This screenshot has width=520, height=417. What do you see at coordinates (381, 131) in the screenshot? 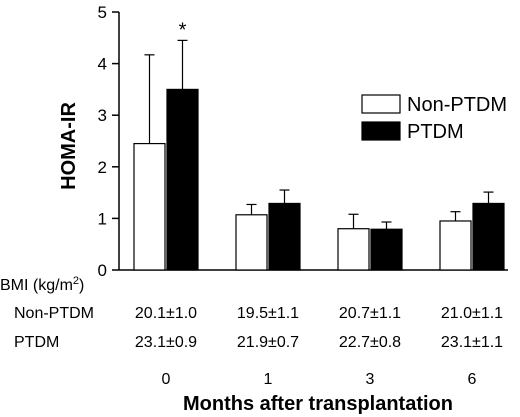
I see `legend-swatch-ptdm` at bounding box center [381, 131].